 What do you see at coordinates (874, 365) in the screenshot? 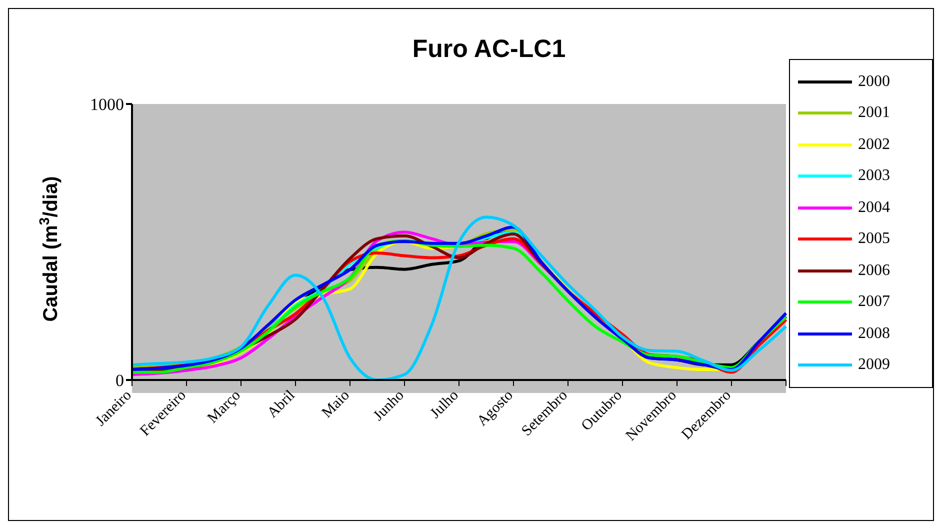
I see `legend-label: 2009` at bounding box center [874, 365].